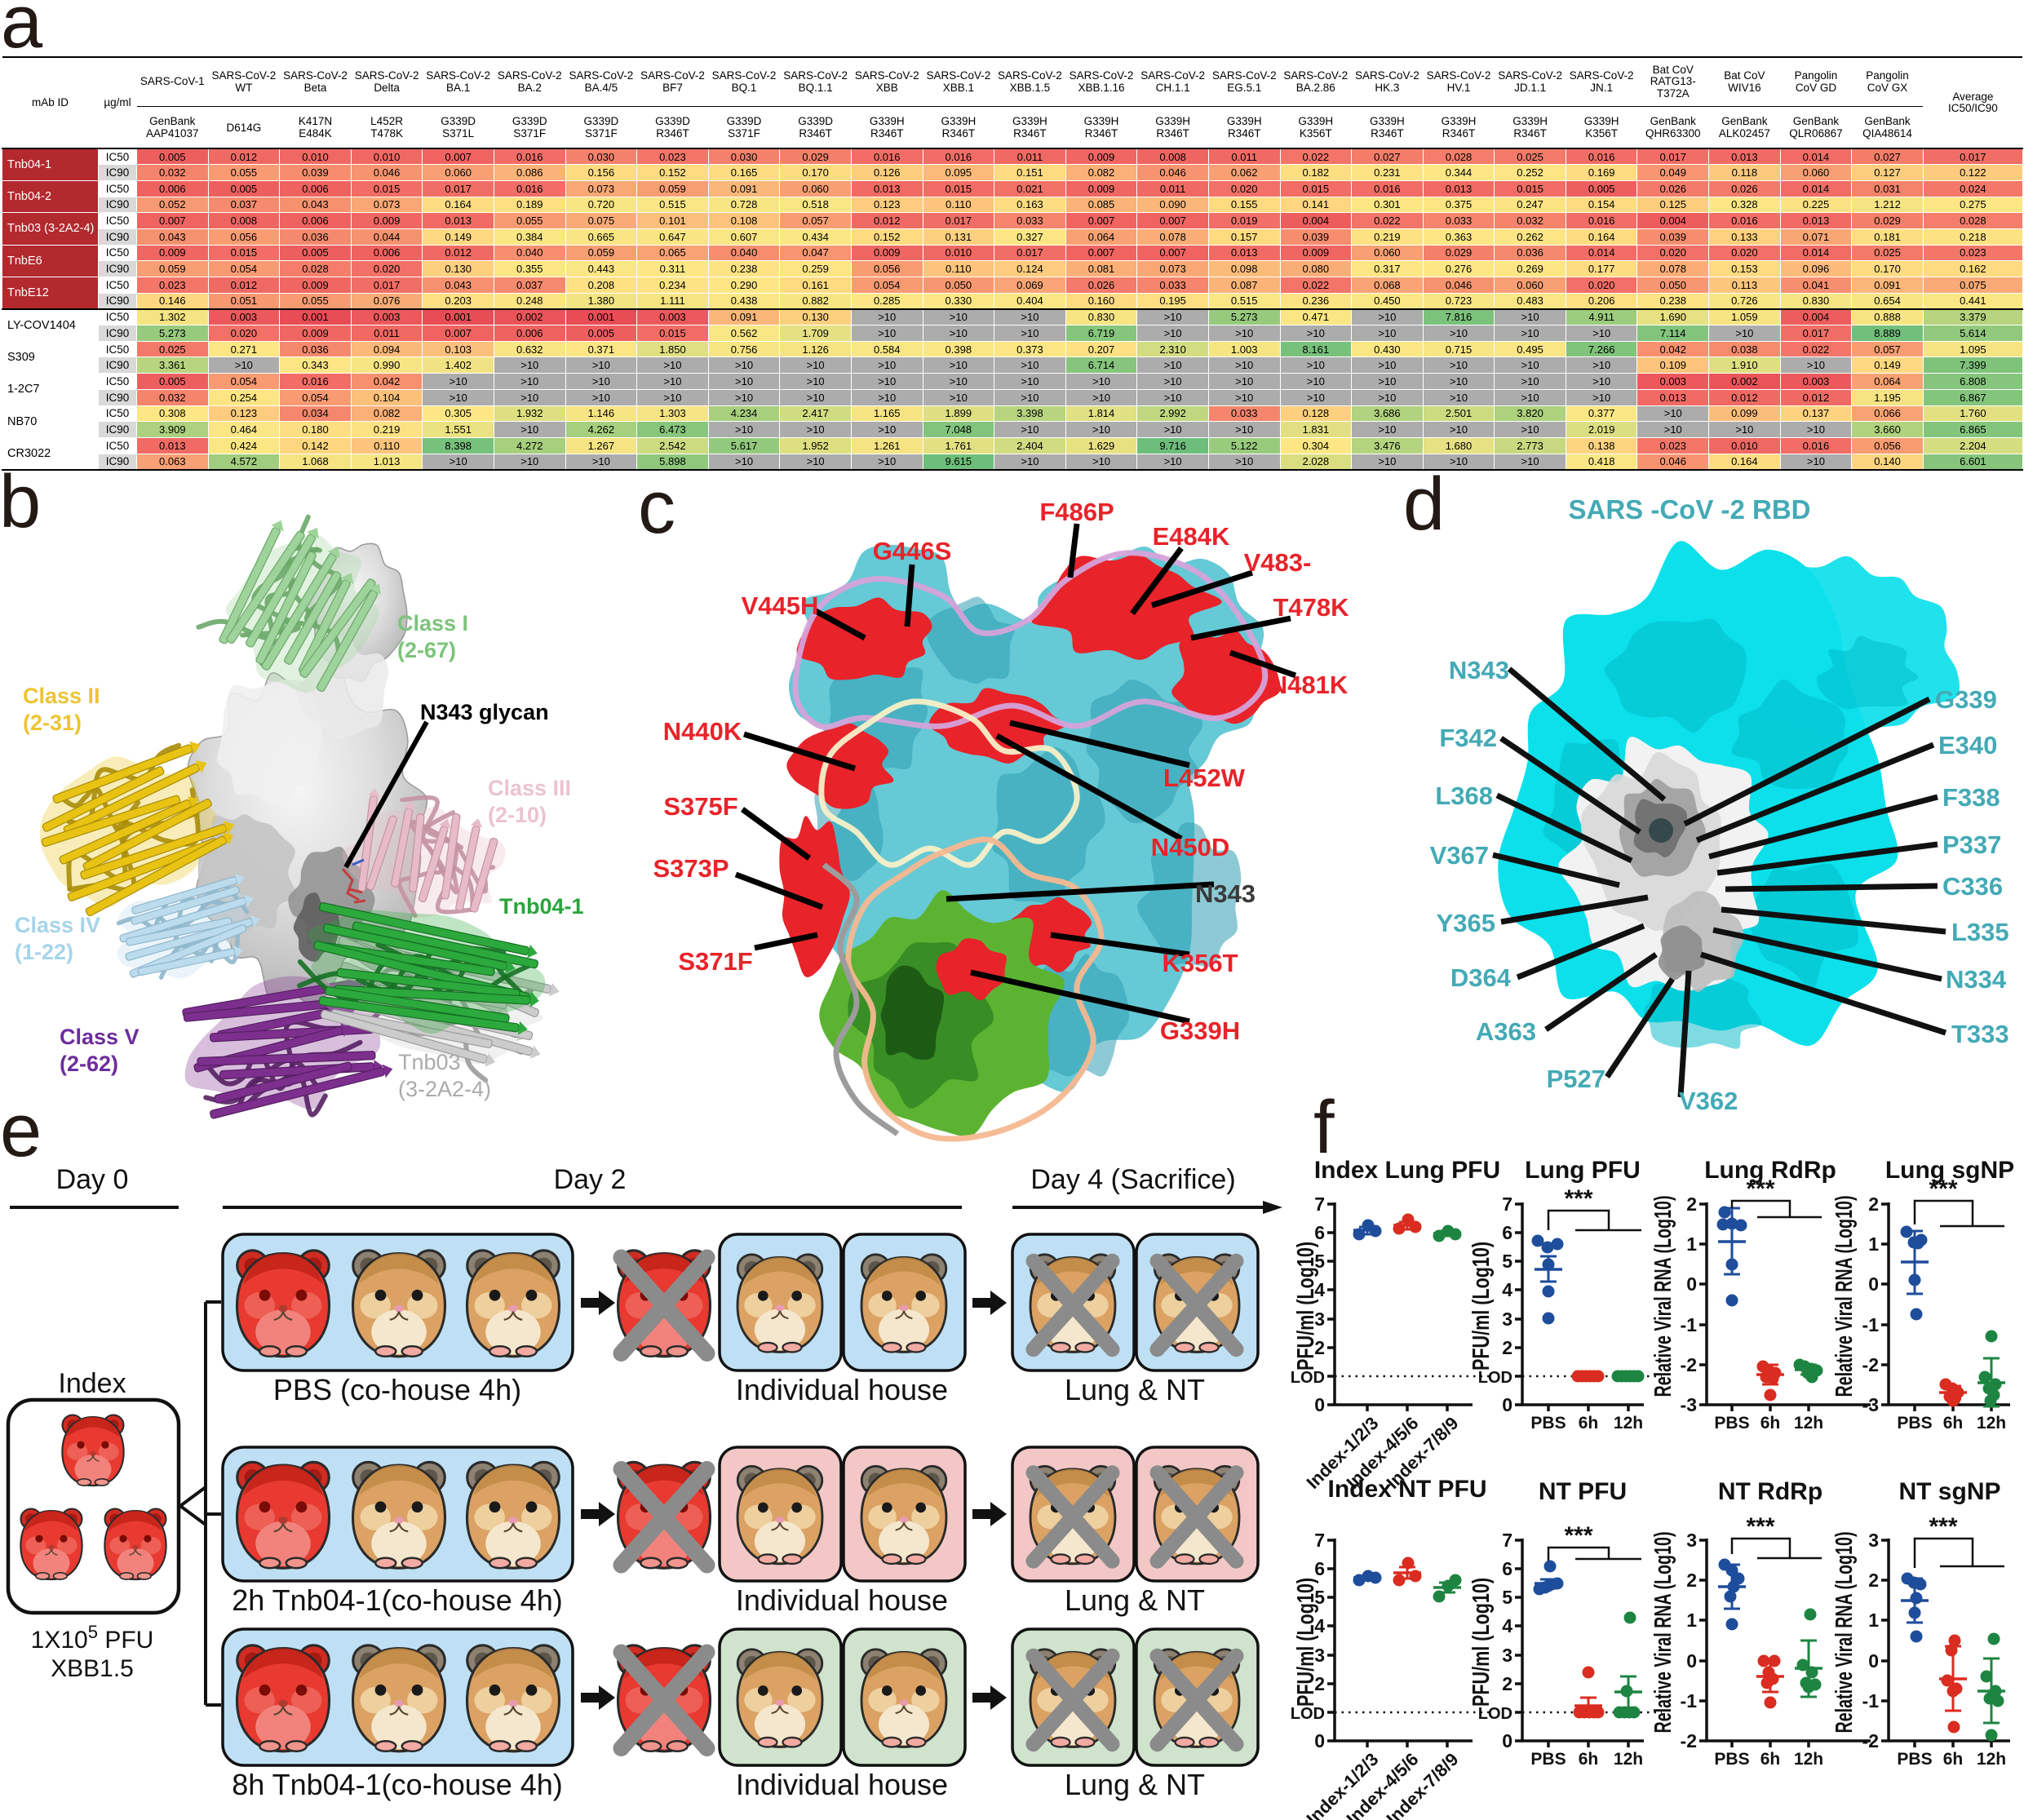  I want to click on svg-text: Individual house, so click(842, 1600).